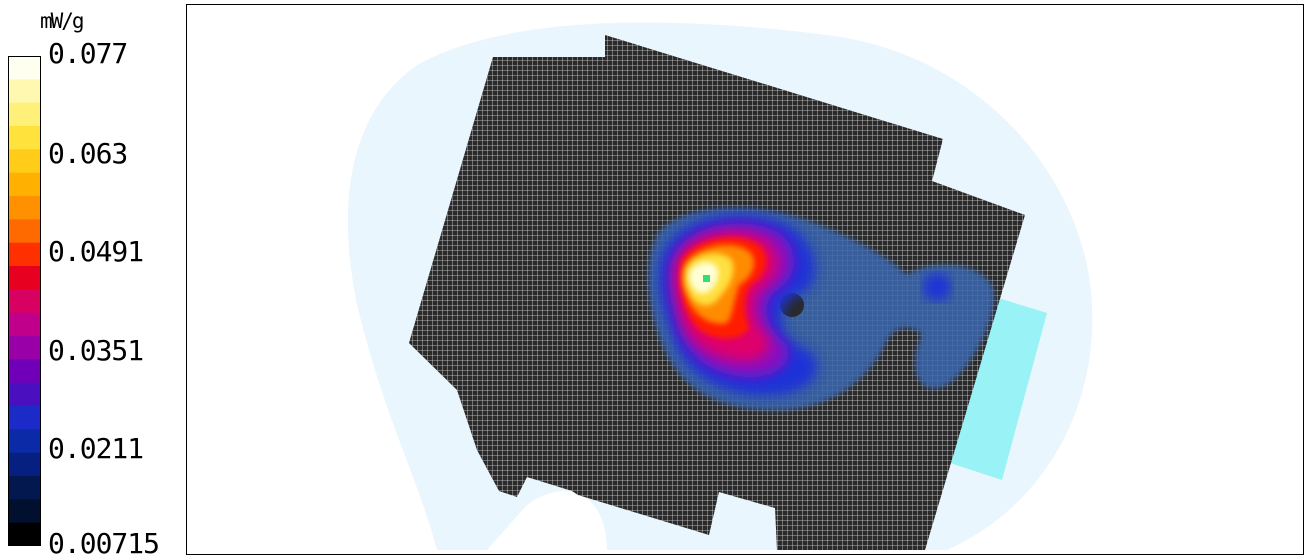 The image size is (1309, 560). I want to click on peak-marker, so click(706, 278).